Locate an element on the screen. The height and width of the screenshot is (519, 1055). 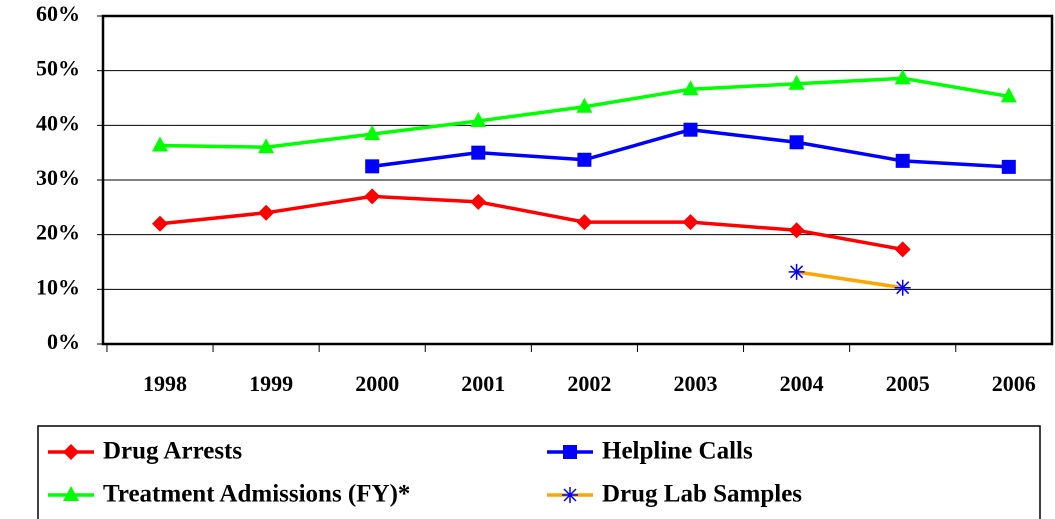
legend-label: Treatment Admissions (FY)* is located at coordinates (256, 494).